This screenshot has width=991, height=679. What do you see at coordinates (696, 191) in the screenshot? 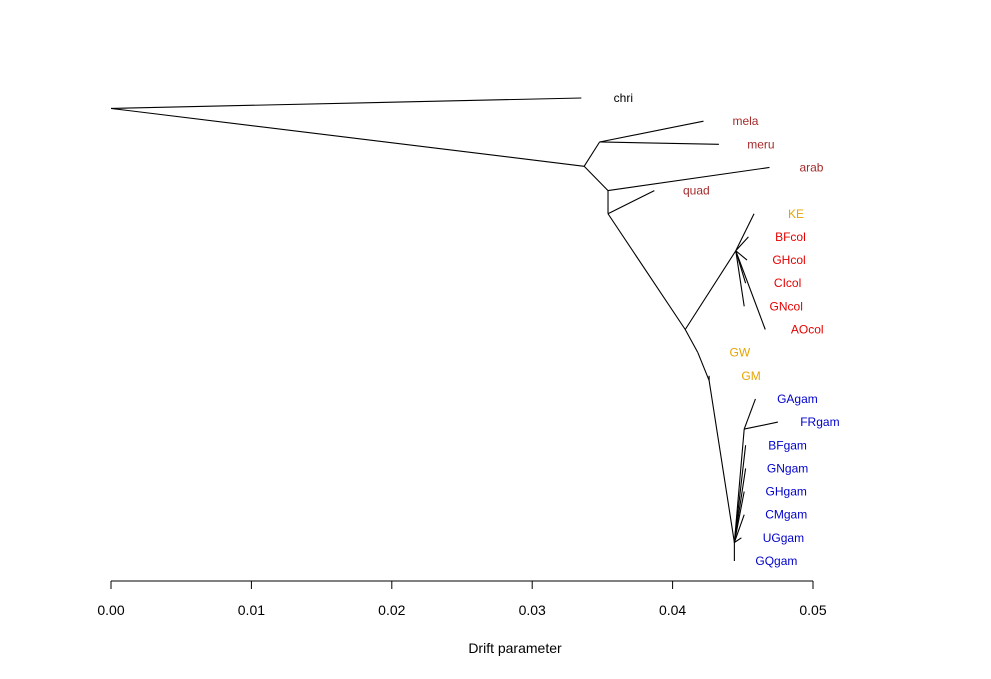
I see `tip-label-quad: quad` at bounding box center [696, 191].